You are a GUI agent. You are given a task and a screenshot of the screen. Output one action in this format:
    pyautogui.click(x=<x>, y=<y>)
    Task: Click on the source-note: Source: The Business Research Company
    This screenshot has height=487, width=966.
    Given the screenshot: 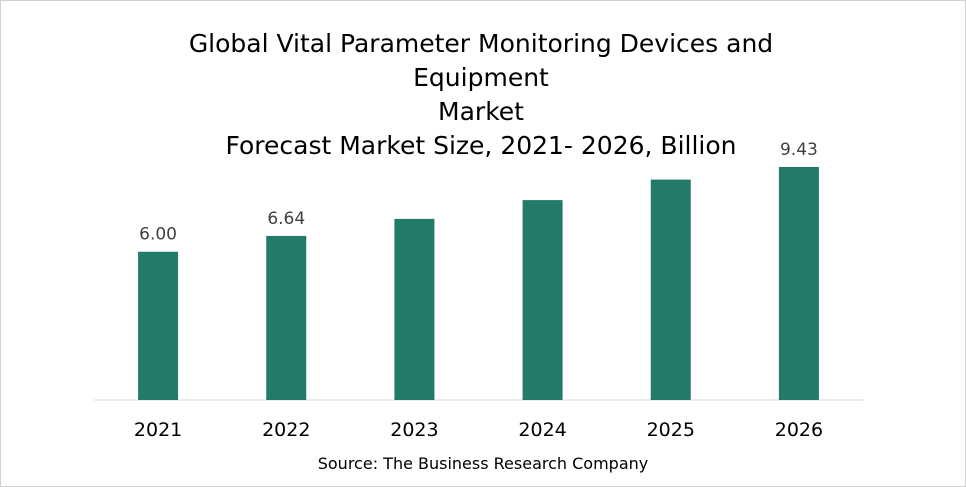 What is the action you would take?
    pyautogui.click(x=483, y=463)
    